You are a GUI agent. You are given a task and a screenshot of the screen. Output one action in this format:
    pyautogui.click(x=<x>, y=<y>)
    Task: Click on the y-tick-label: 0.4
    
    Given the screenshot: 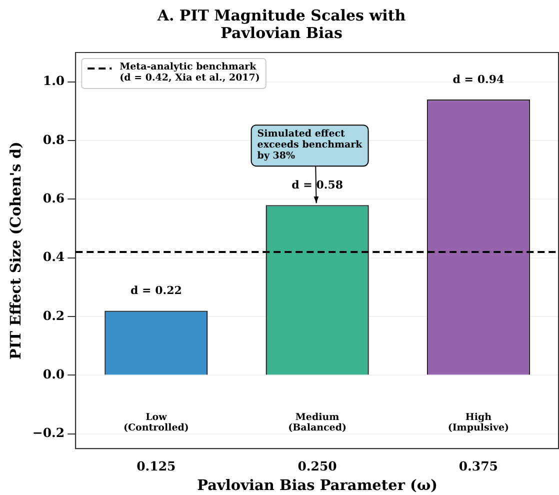 What is the action you would take?
    pyautogui.click(x=53, y=256)
    